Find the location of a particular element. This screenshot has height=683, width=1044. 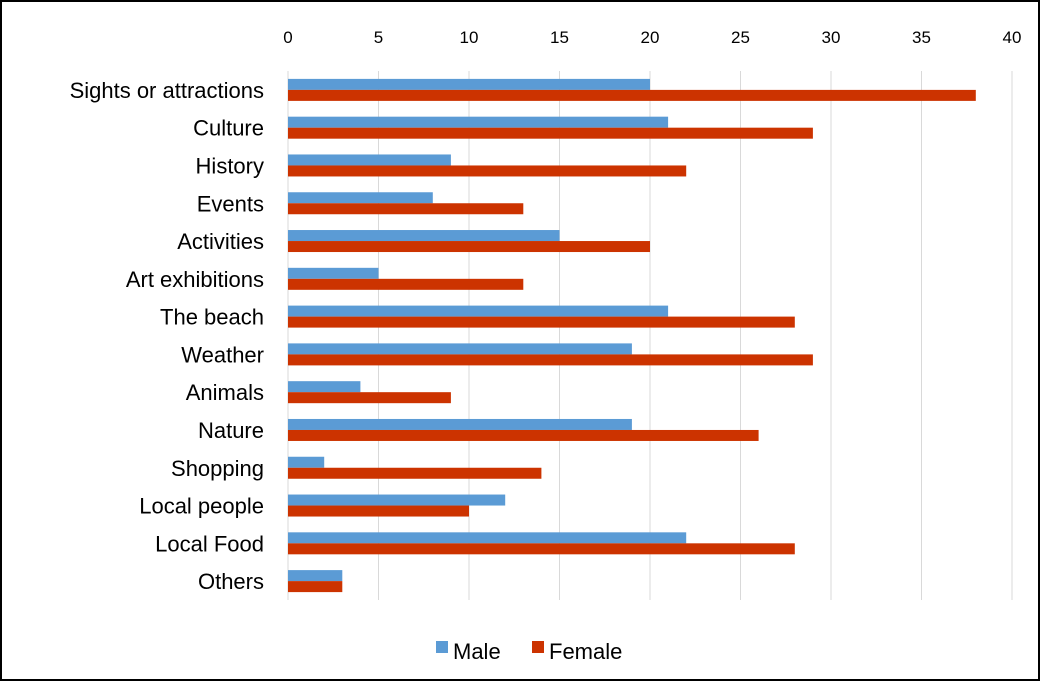

category-label: Activities is located at coordinates (220, 241).